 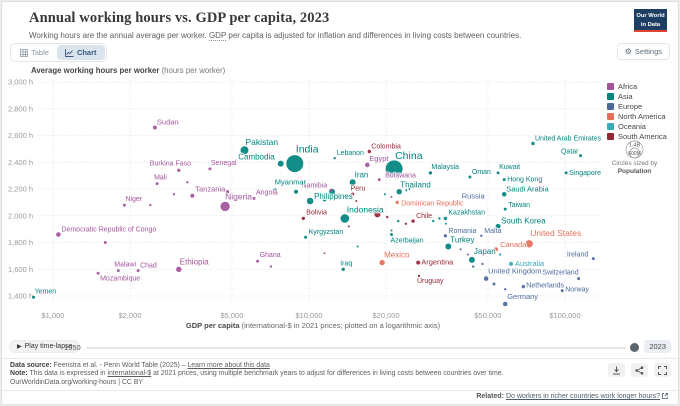 I want to click on country-dot-chile, so click(x=413, y=221).